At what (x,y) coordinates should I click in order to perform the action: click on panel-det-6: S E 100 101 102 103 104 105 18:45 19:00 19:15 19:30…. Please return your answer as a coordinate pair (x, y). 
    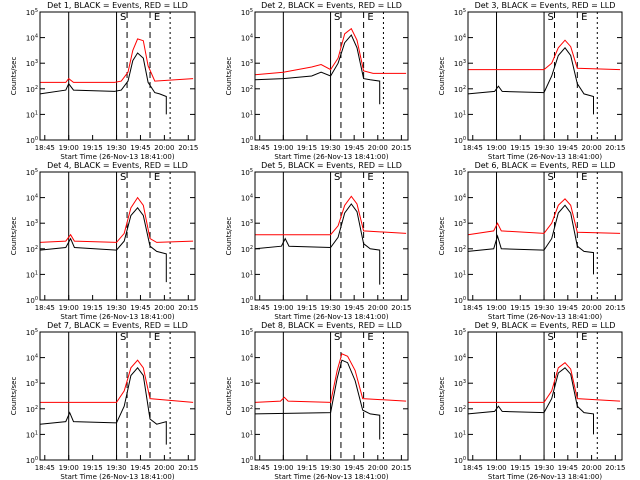
    Looking at the image, I should click on (531, 241).